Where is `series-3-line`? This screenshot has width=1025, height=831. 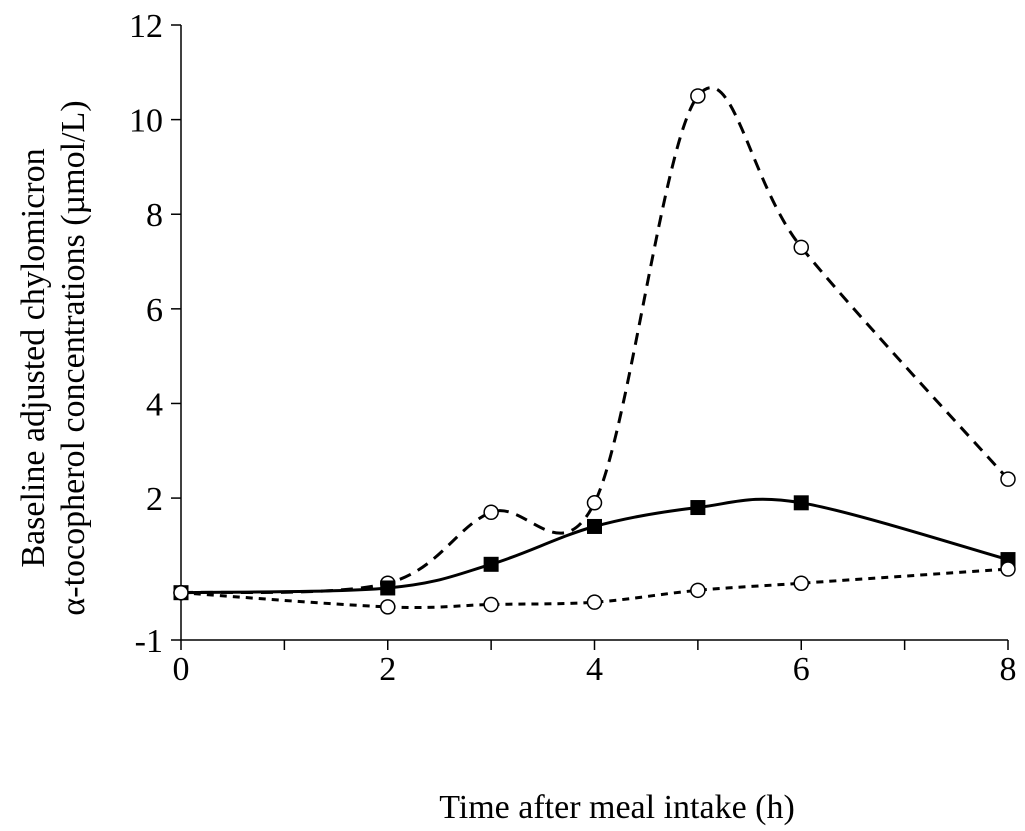
series-3-line is located at coordinates (594, 588).